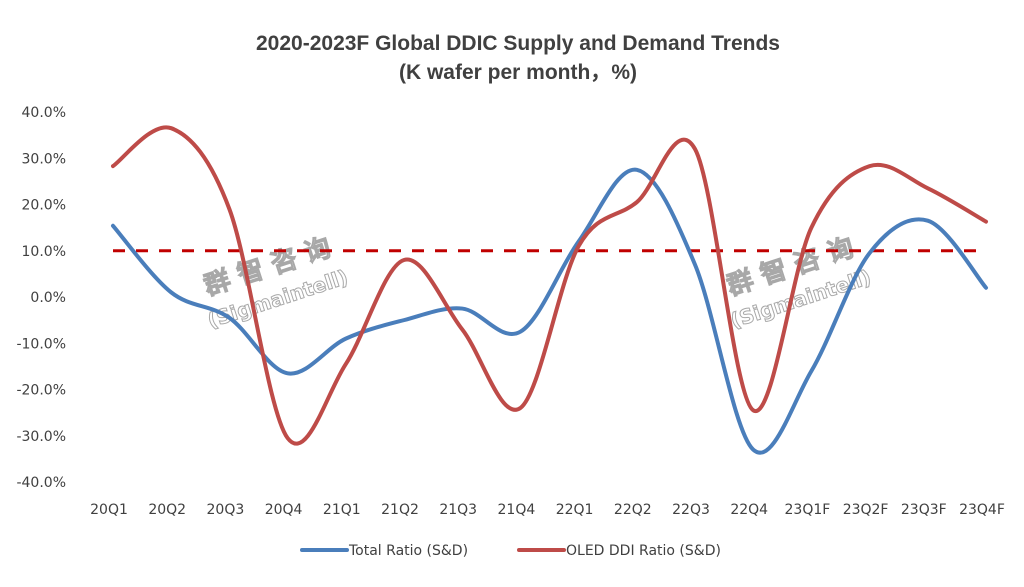 The image size is (1024, 587). I want to click on y-tick-label: 0.0%, so click(48, 298).